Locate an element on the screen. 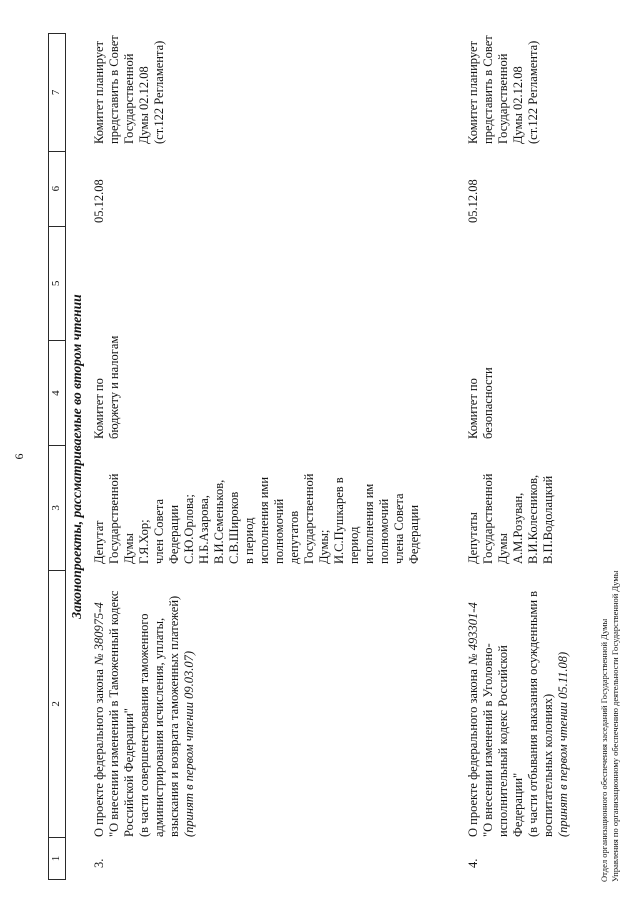 The height and width of the screenshot is (900, 640). committee-line: безопасности is located at coordinates (488, 403).